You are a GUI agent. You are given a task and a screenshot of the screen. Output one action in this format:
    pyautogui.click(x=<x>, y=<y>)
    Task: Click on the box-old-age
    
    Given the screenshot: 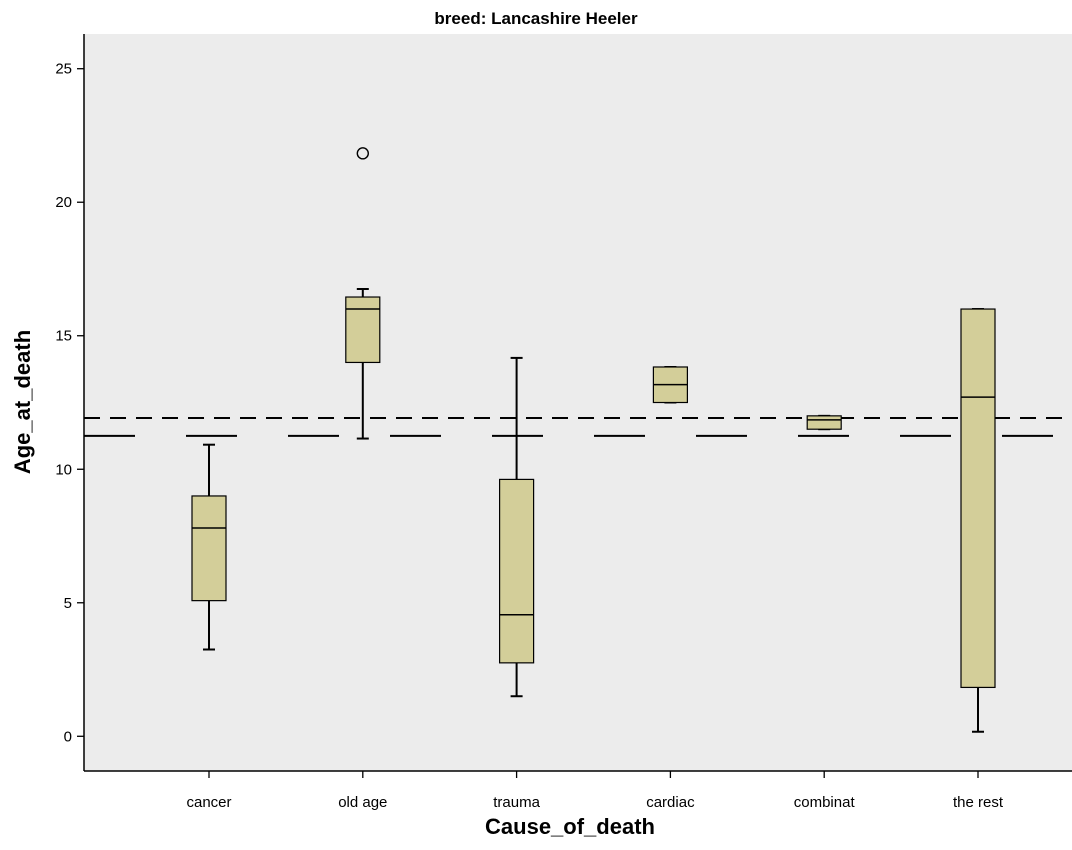 What is the action you would take?
    pyautogui.click(x=363, y=330)
    